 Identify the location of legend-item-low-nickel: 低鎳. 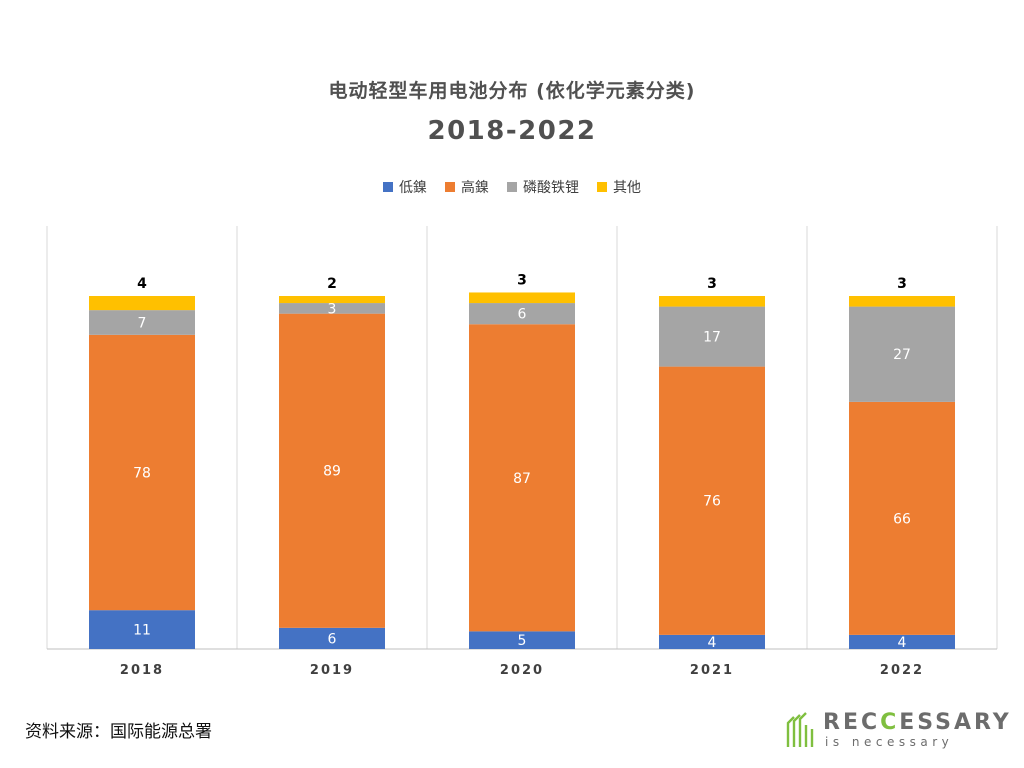
(405, 187).